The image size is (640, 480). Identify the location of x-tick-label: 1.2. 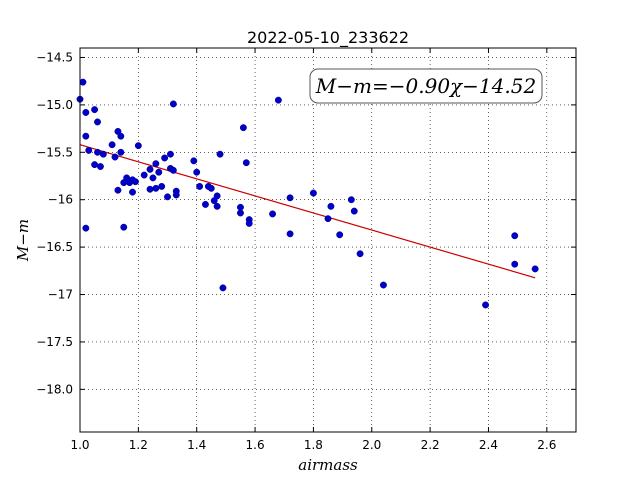
(138, 445).